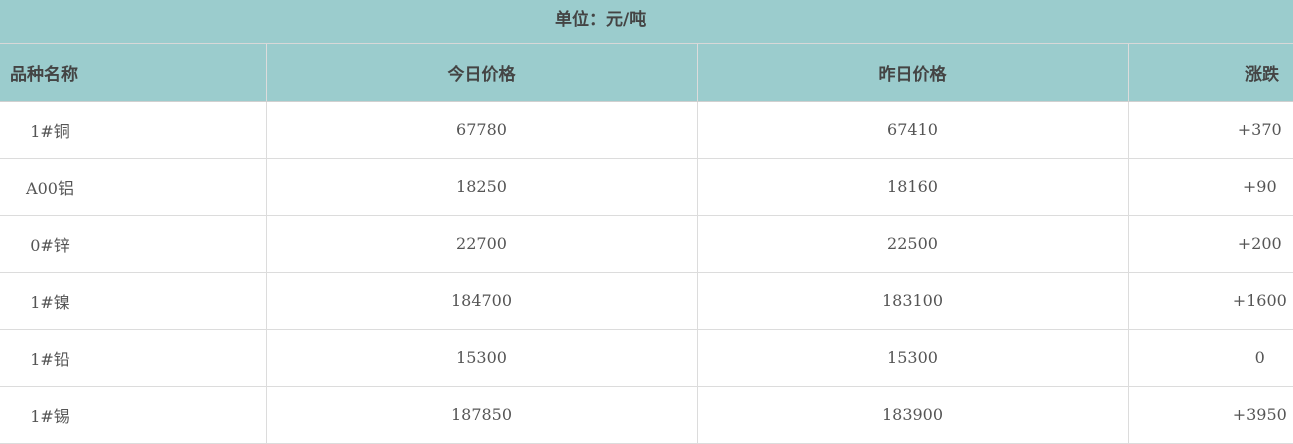 The width and height of the screenshot is (1293, 444). I want to click on table-header-row: 品种名称 今日价格 昨日价格 涨跌, so click(646, 73).